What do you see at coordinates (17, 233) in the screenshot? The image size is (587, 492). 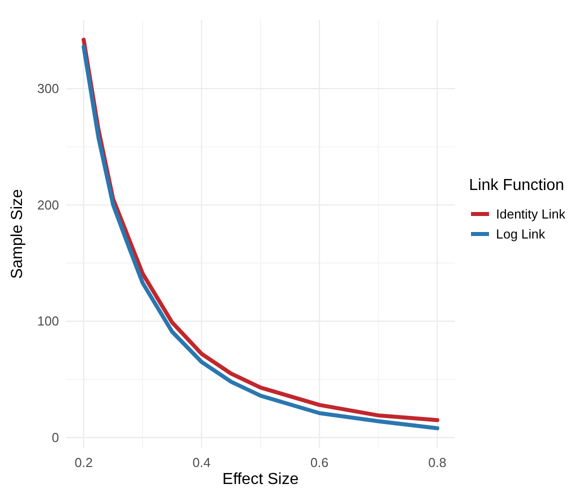 I see `y-axis-title: Sample Size` at bounding box center [17, 233].